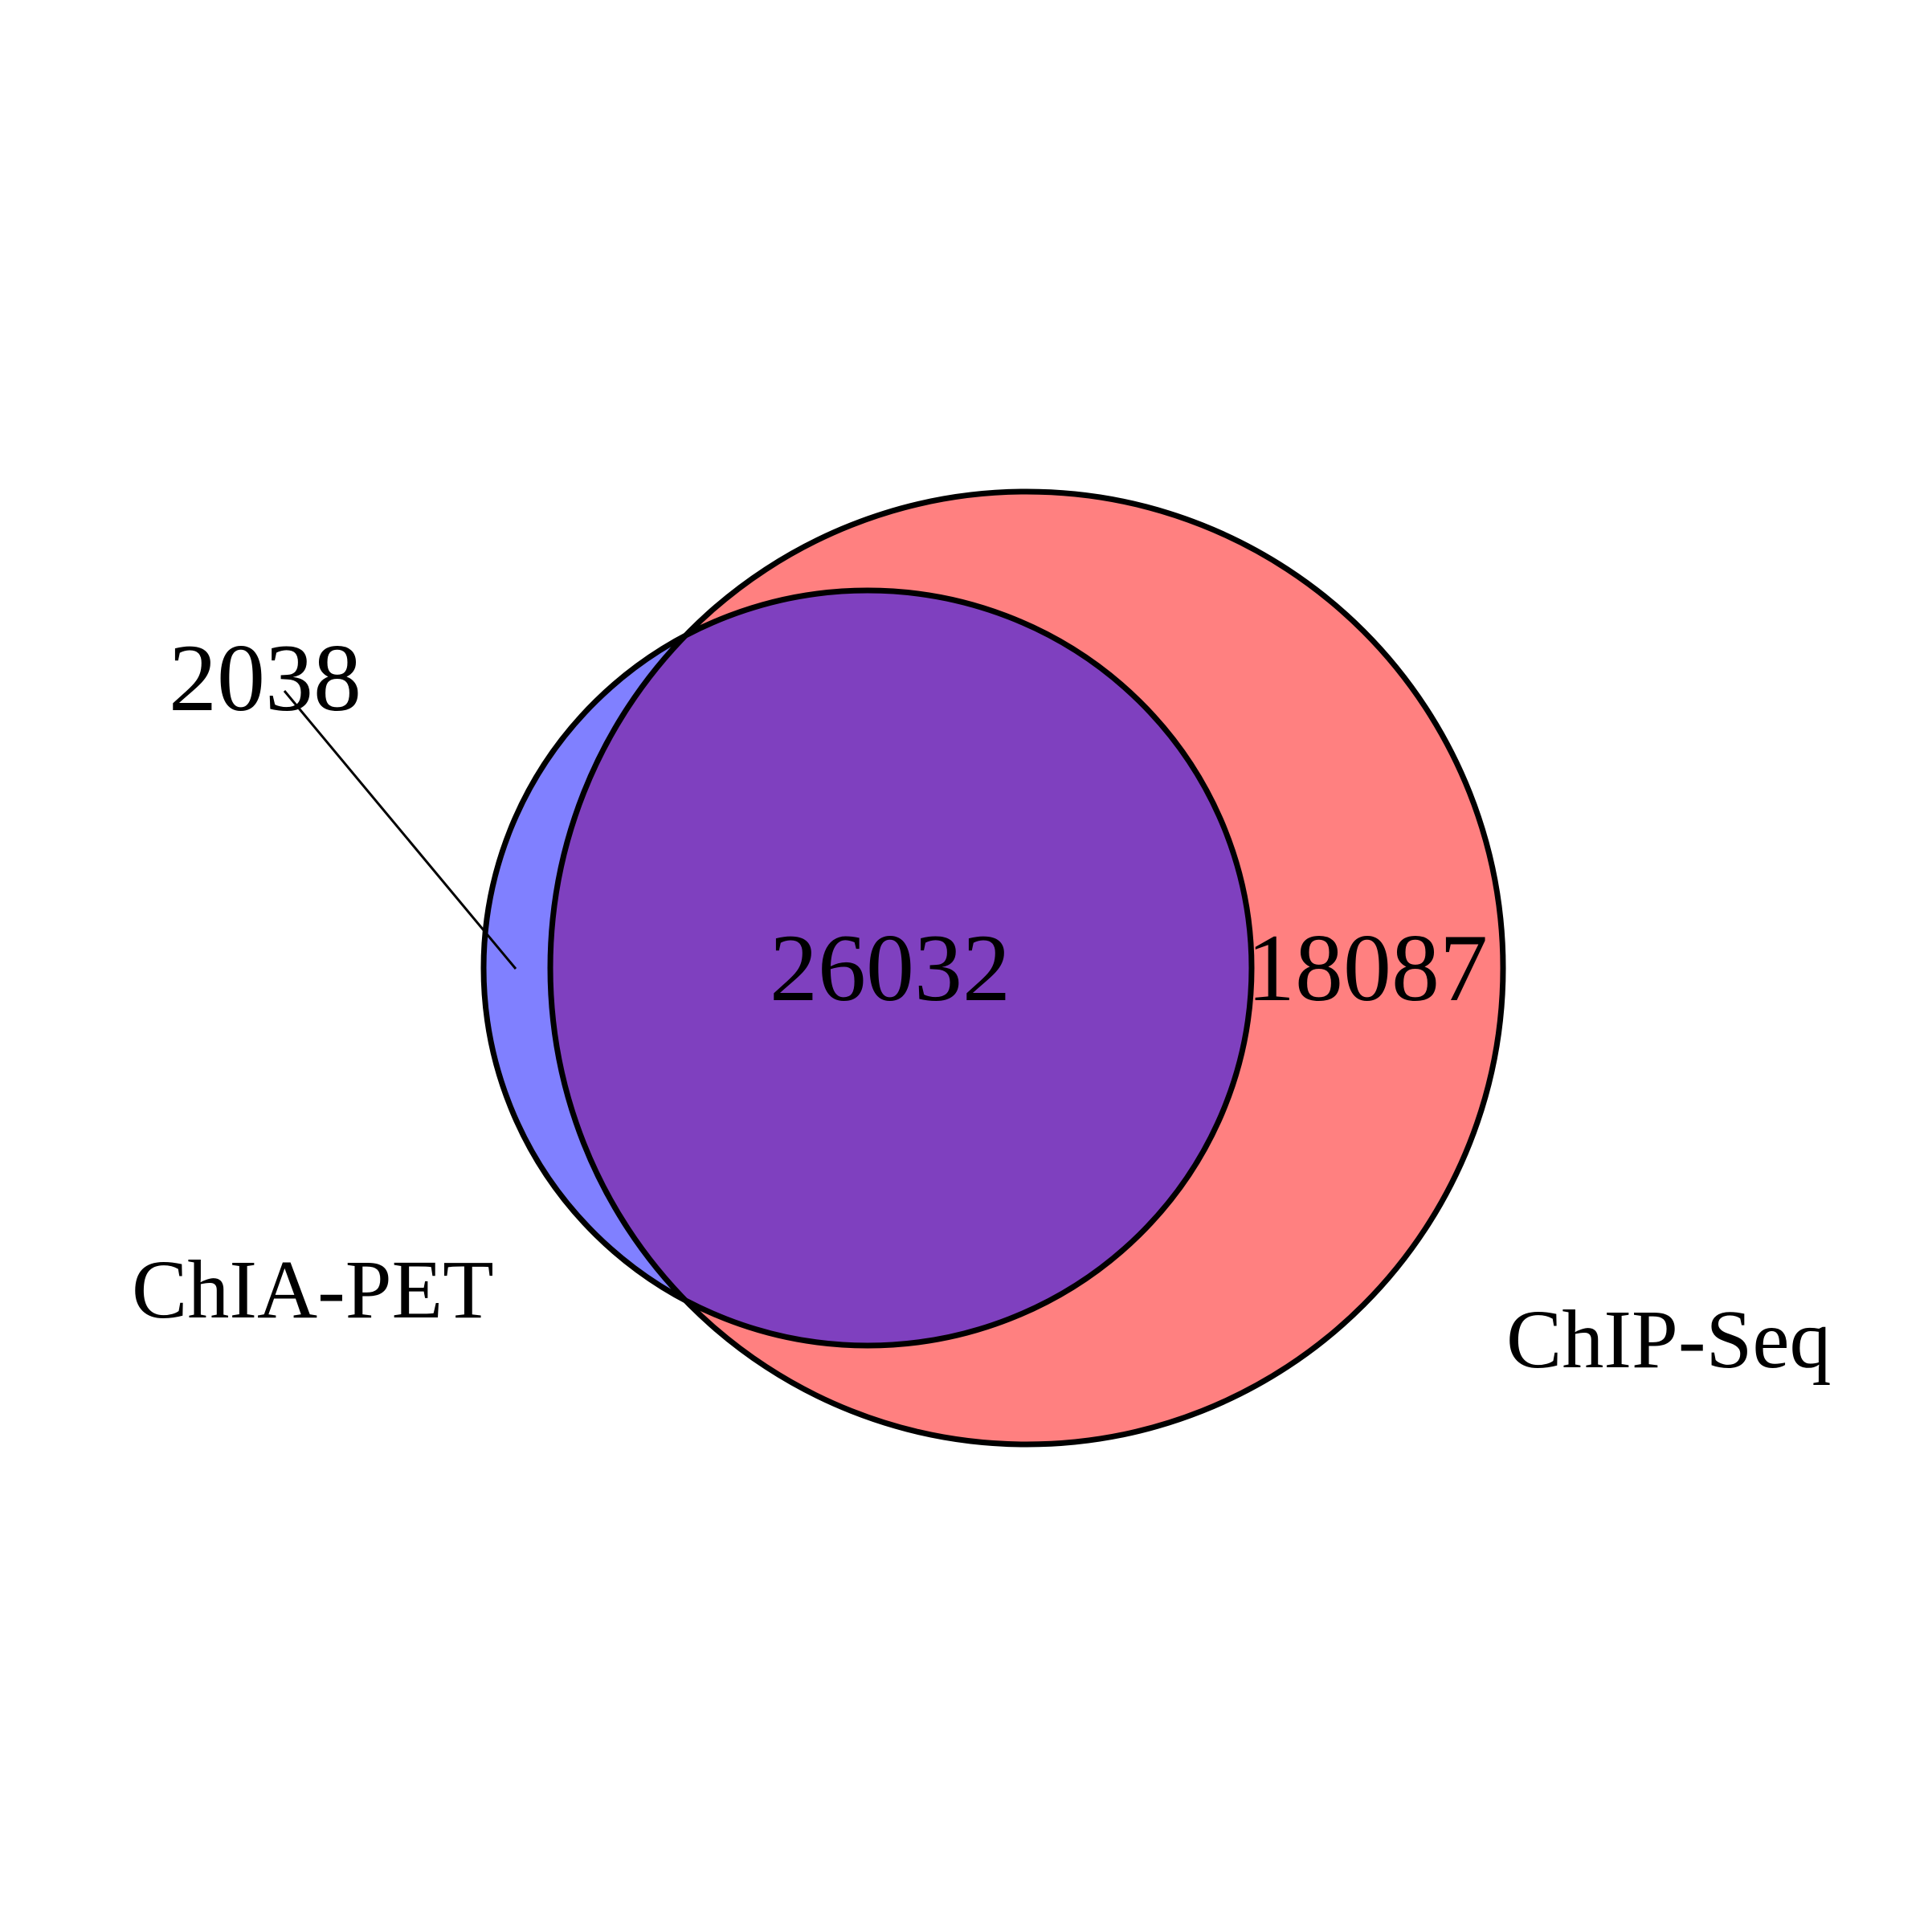 This screenshot has width=1928, height=1932. Describe the element at coordinates (1668, 1339) in the screenshot. I see `chip-seq-label: ChIP-Seq` at that location.